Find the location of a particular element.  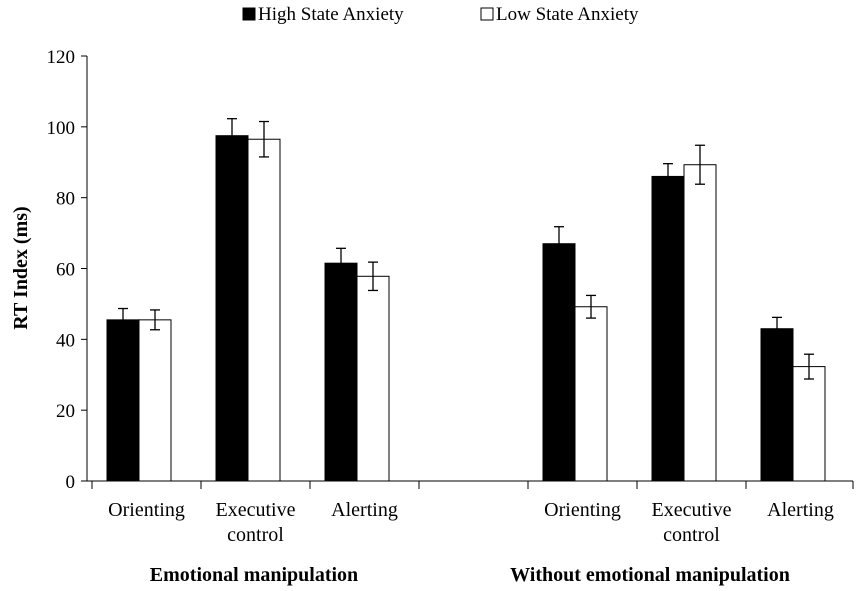

group-label: Emotional manipulation is located at coordinates (254, 575).